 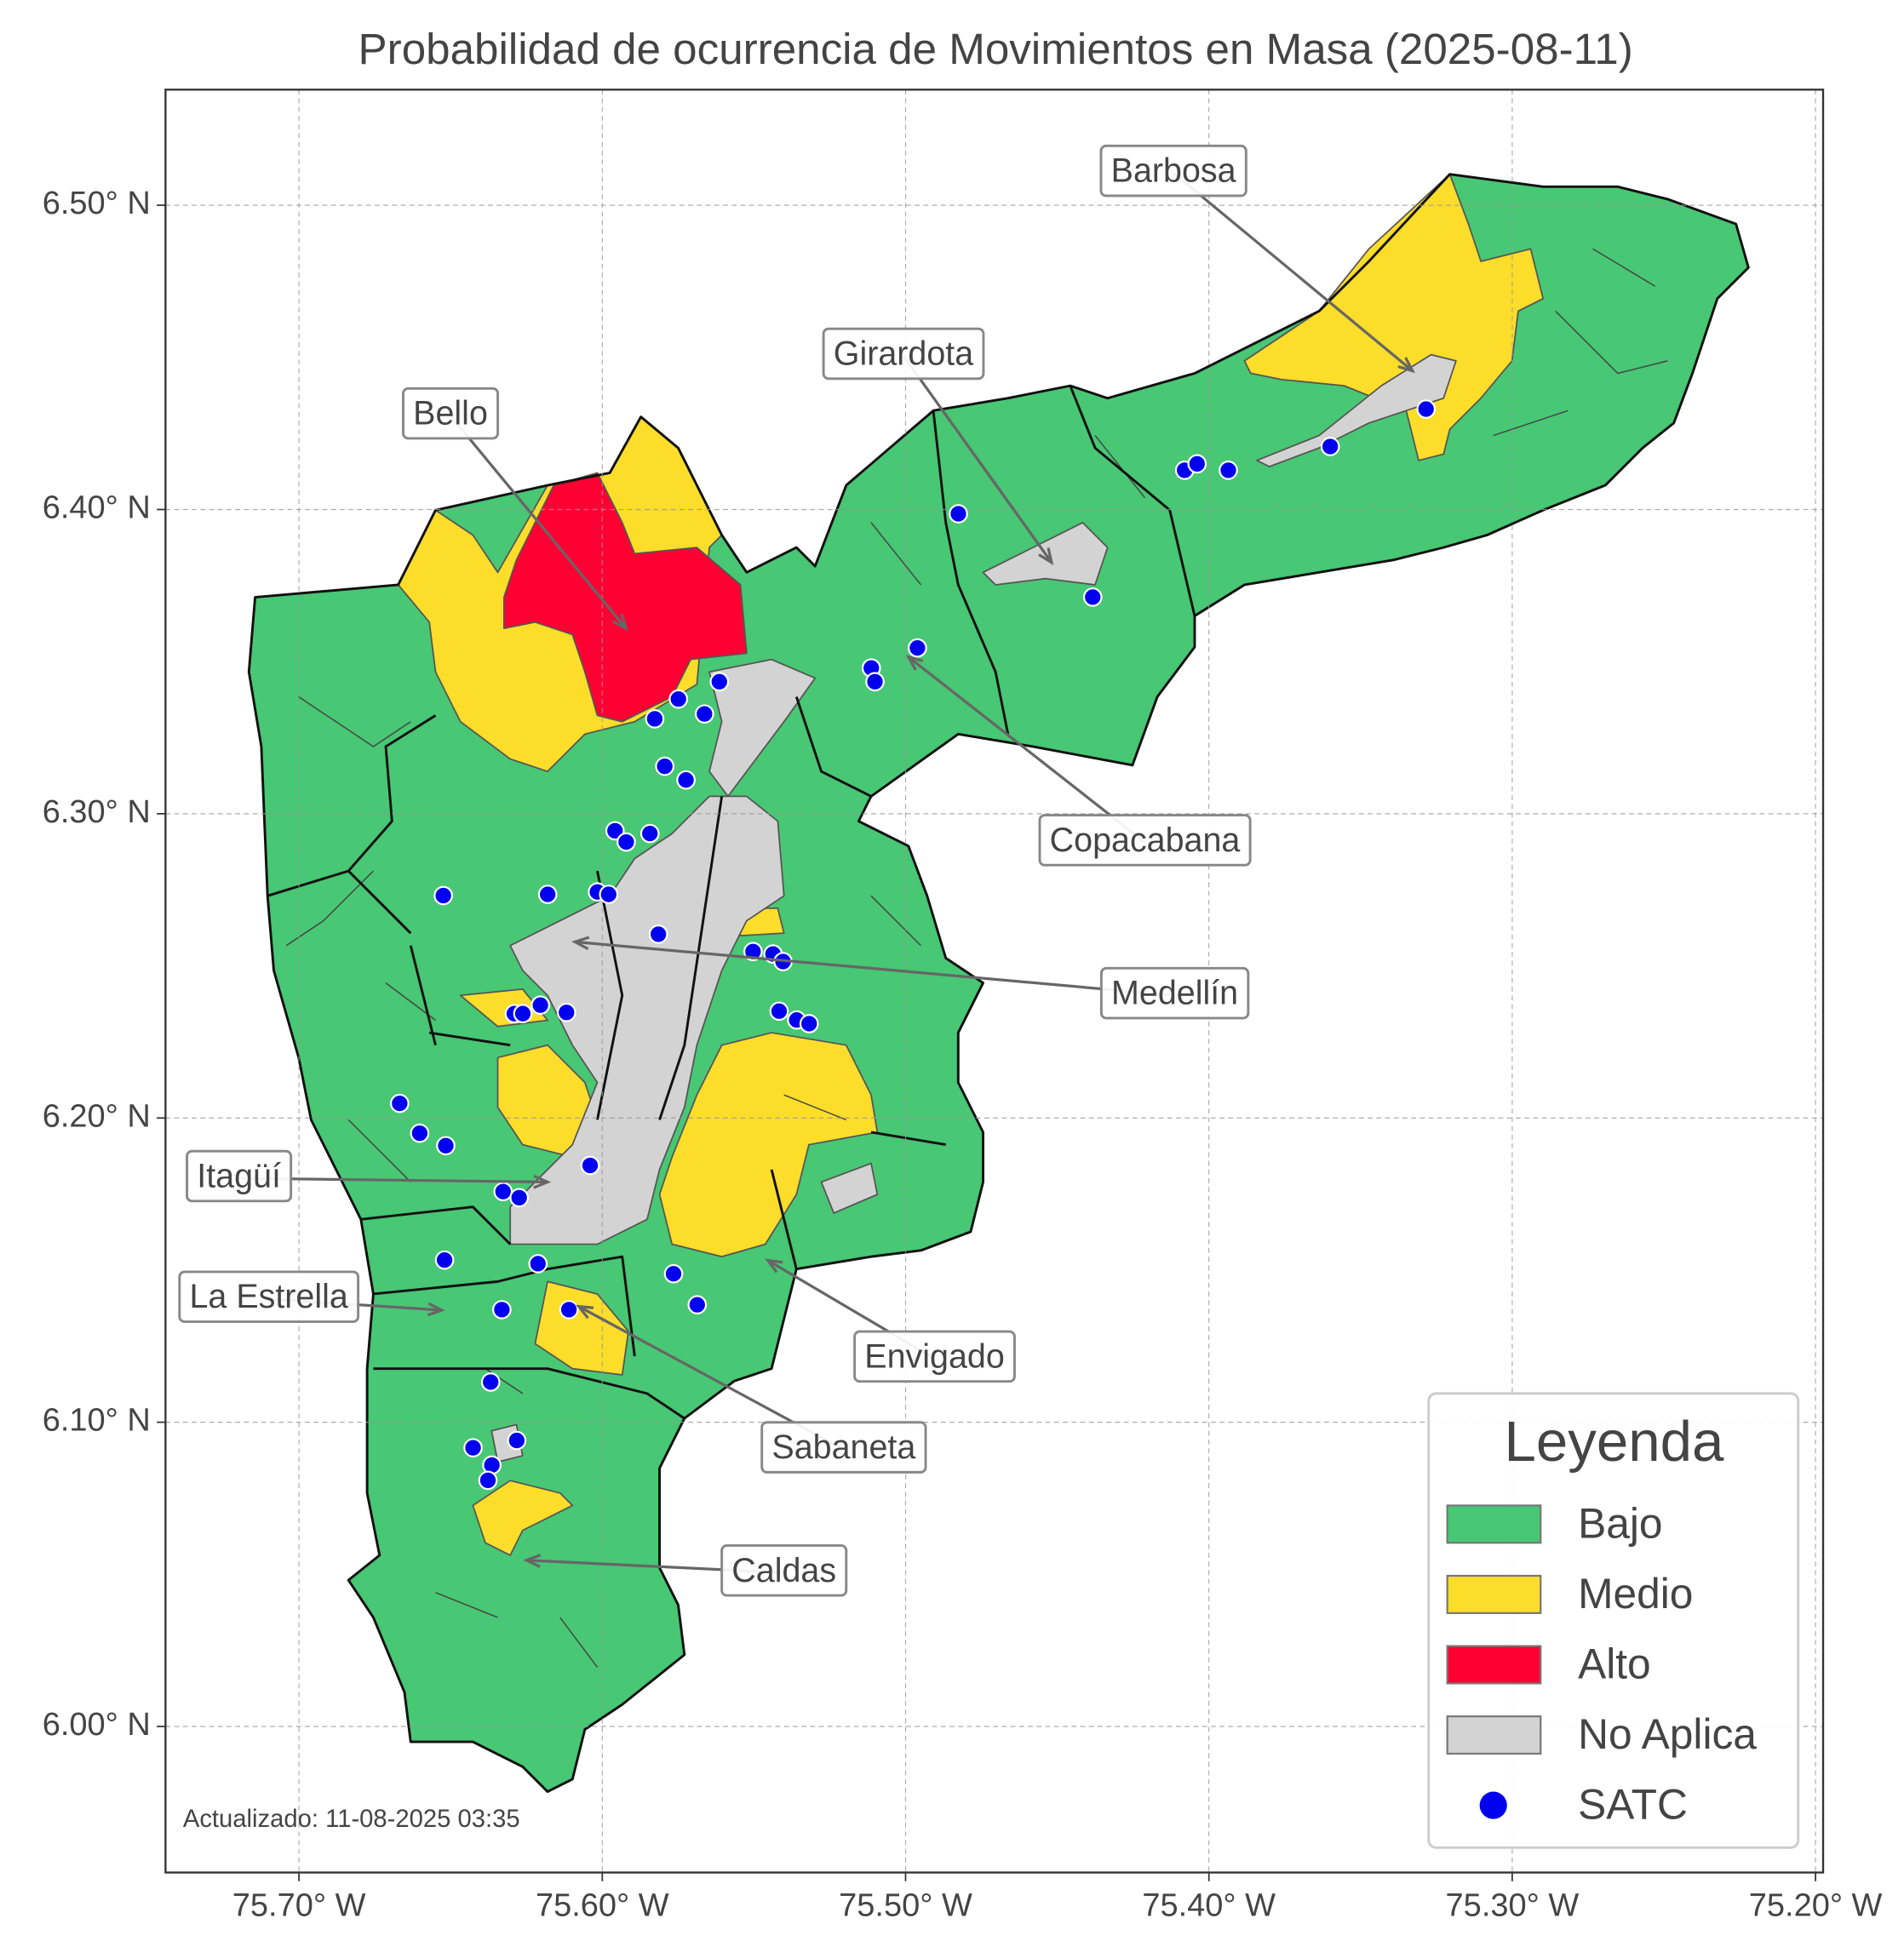 I want to click on legend: Leyenda Bajo Medio Alto No Aplica SATC, so click(x=1613, y=1620).